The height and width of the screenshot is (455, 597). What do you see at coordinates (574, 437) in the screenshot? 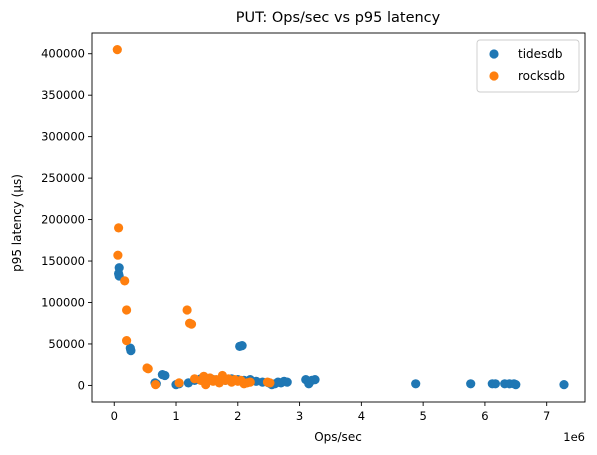
I see `x-axis-offset-label: 1e6` at bounding box center [574, 437].